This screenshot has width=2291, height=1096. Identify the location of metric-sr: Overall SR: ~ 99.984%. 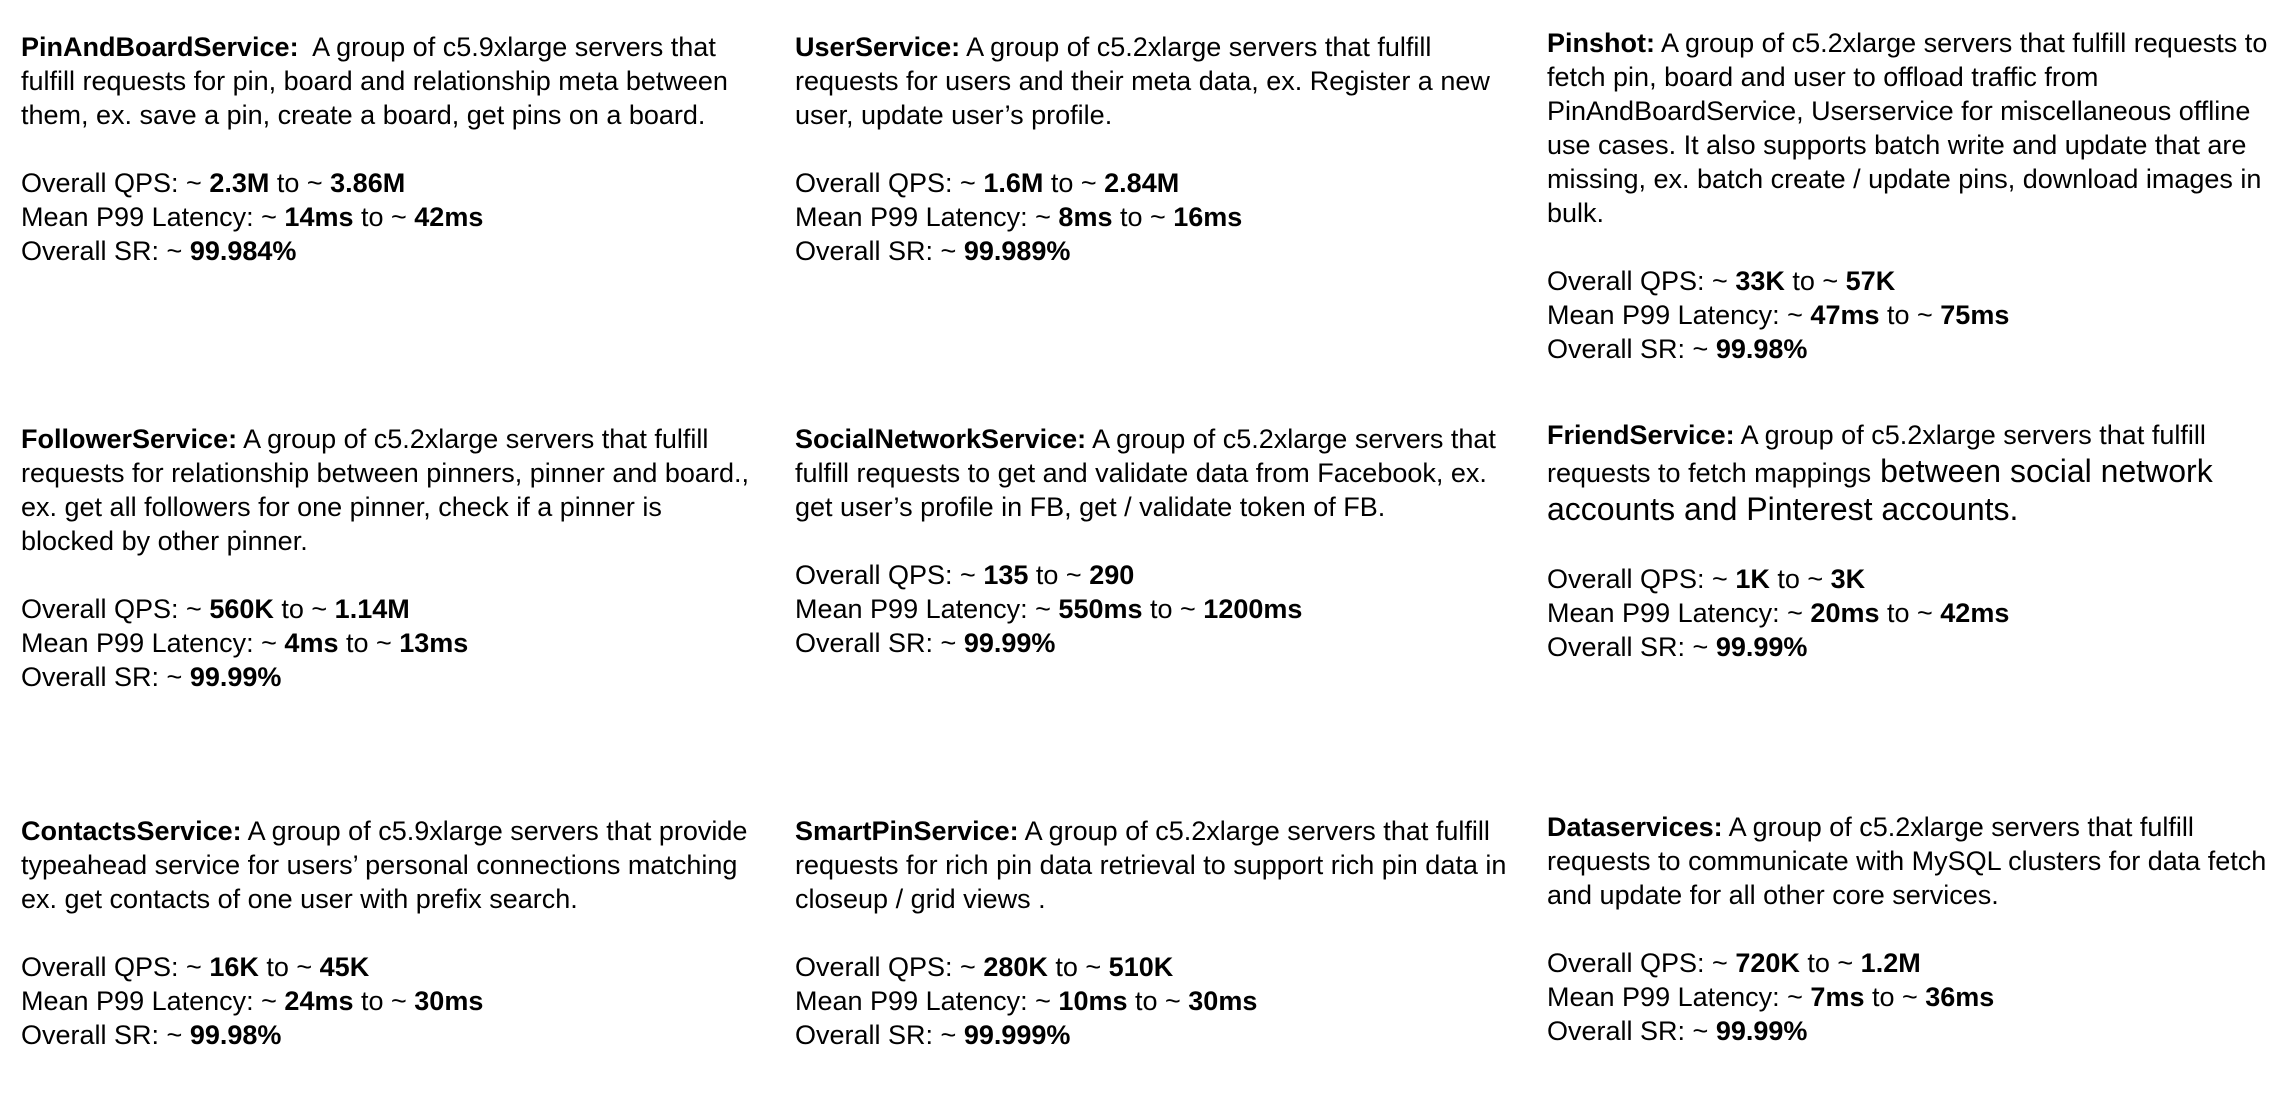
(159, 251).